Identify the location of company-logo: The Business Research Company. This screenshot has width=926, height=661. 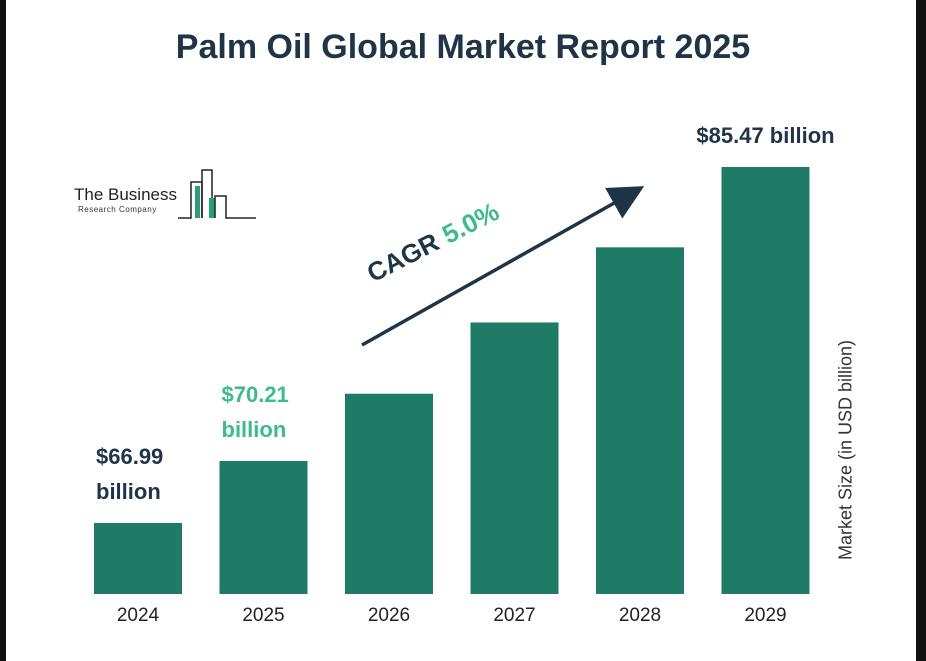
(169, 191).